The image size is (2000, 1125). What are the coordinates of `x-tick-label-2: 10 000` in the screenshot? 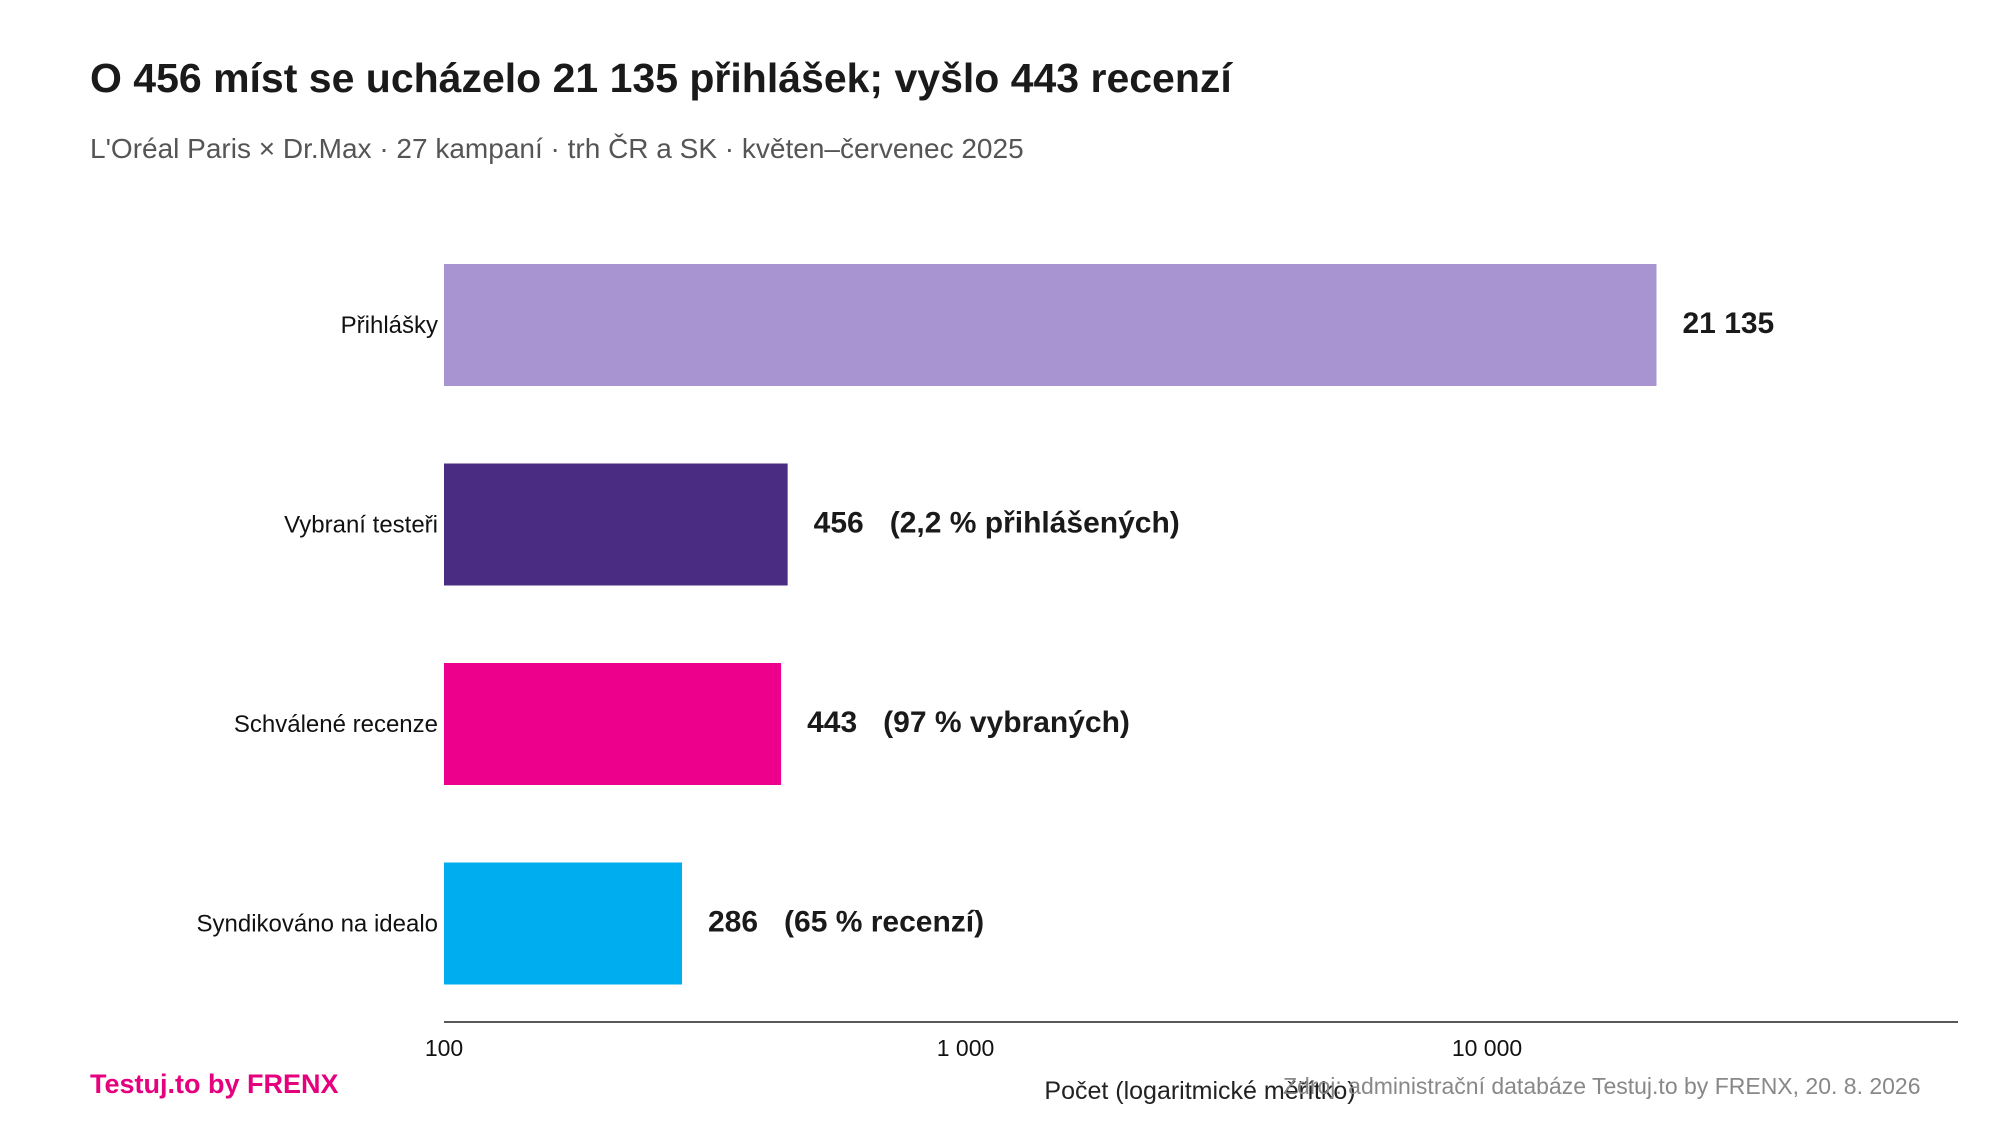 It's located at (1487, 1048).